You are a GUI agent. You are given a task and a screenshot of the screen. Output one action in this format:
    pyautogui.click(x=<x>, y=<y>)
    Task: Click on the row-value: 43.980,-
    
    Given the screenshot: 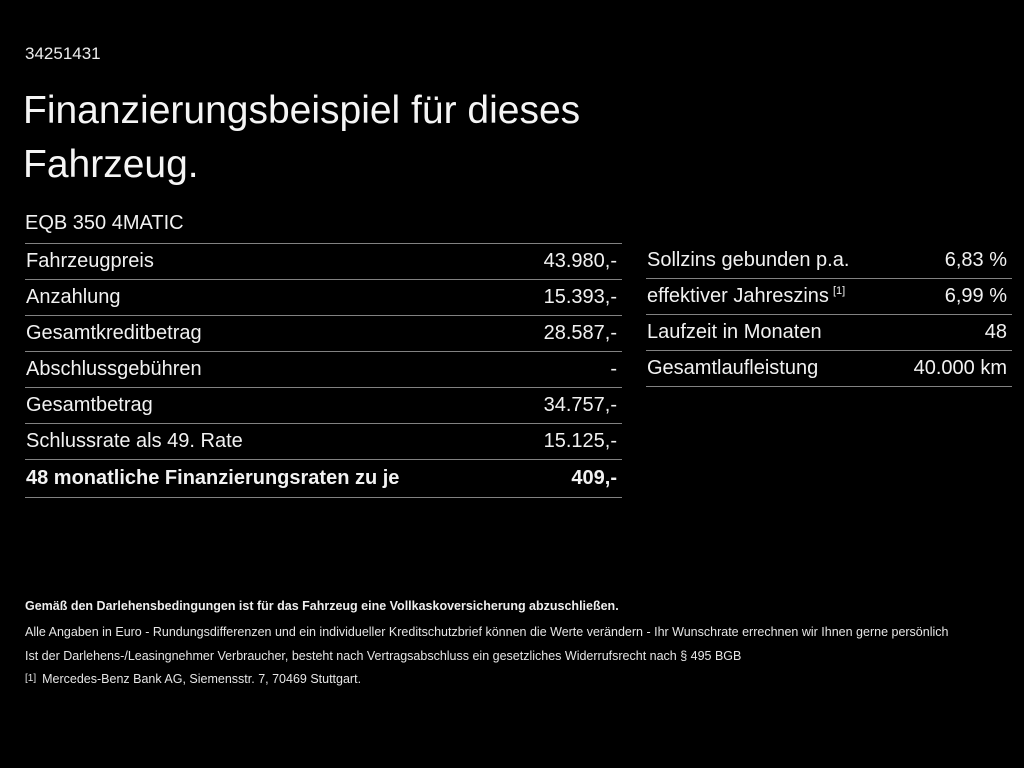 What is the action you would take?
    pyautogui.click(x=580, y=261)
    